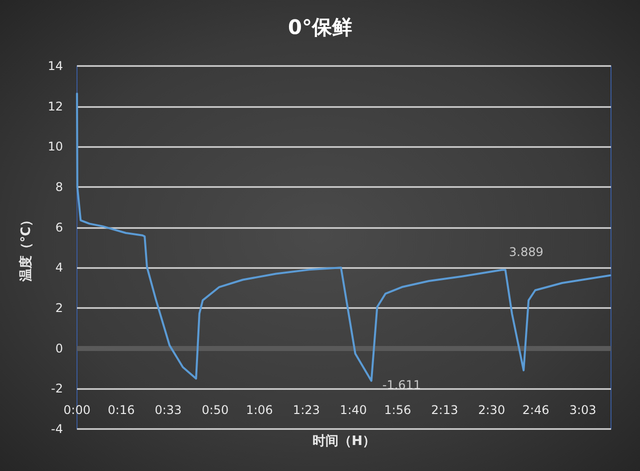 The width and height of the screenshot is (640, 471). Describe the element at coordinates (444, 410) in the screenshot. I see `x-tick-label: 2:13` at that location.